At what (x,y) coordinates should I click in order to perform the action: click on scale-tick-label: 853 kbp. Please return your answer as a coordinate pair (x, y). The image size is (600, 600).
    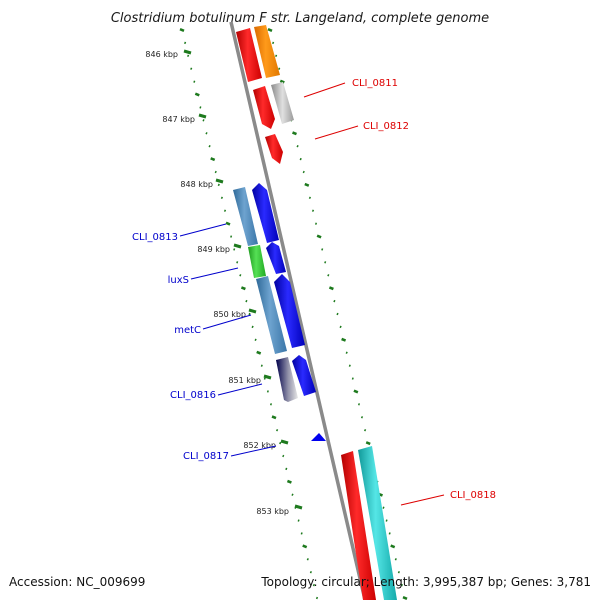
    Looking at the image, I should click on (272, 511).